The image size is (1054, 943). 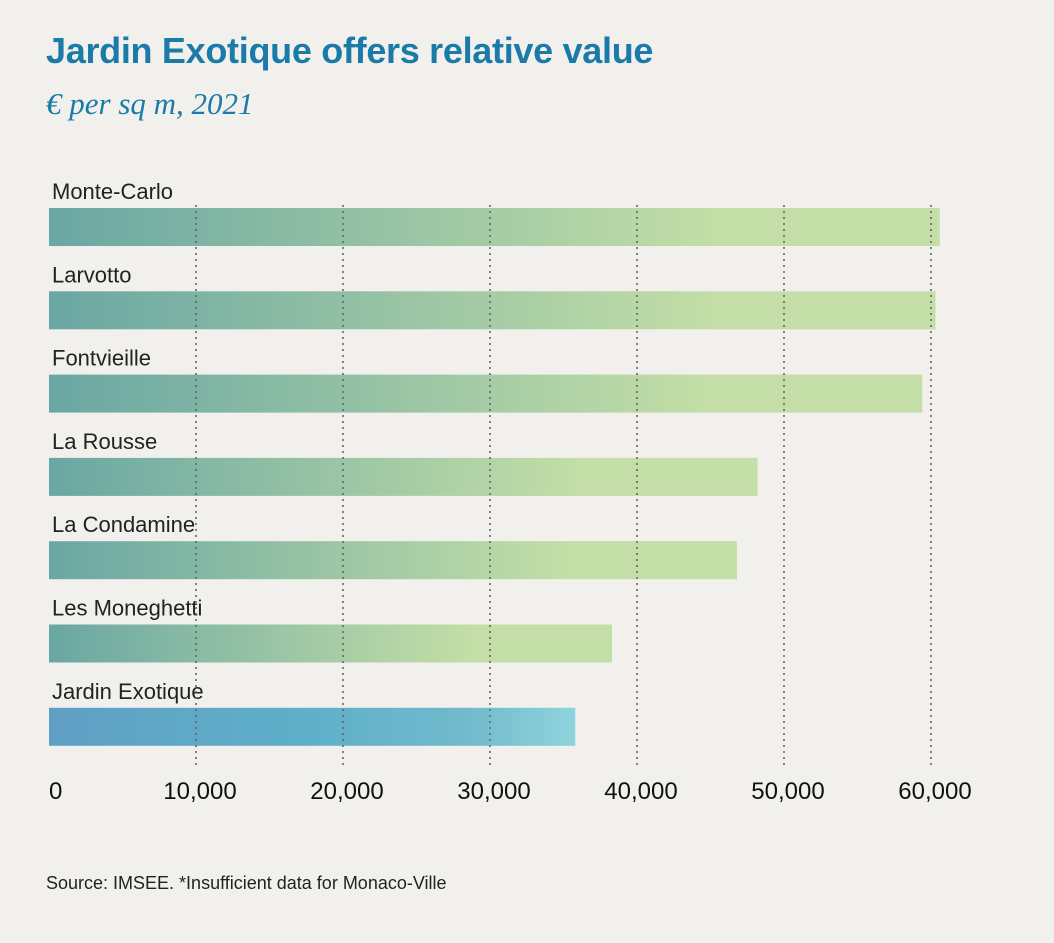 What do you see at coordinates (312, 726) in the screenshot?
I see `bar-jardin-exotique` at bounding box center [312, 726].